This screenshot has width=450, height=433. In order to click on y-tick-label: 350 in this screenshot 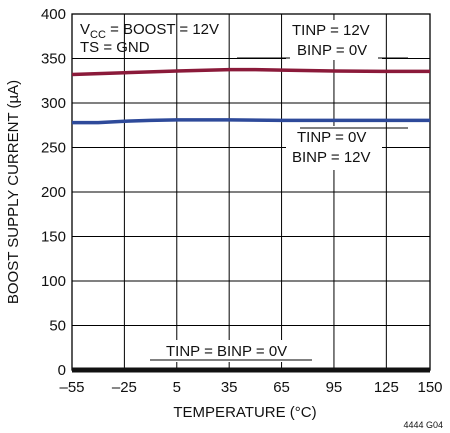, I will do `click(53, 59)`.